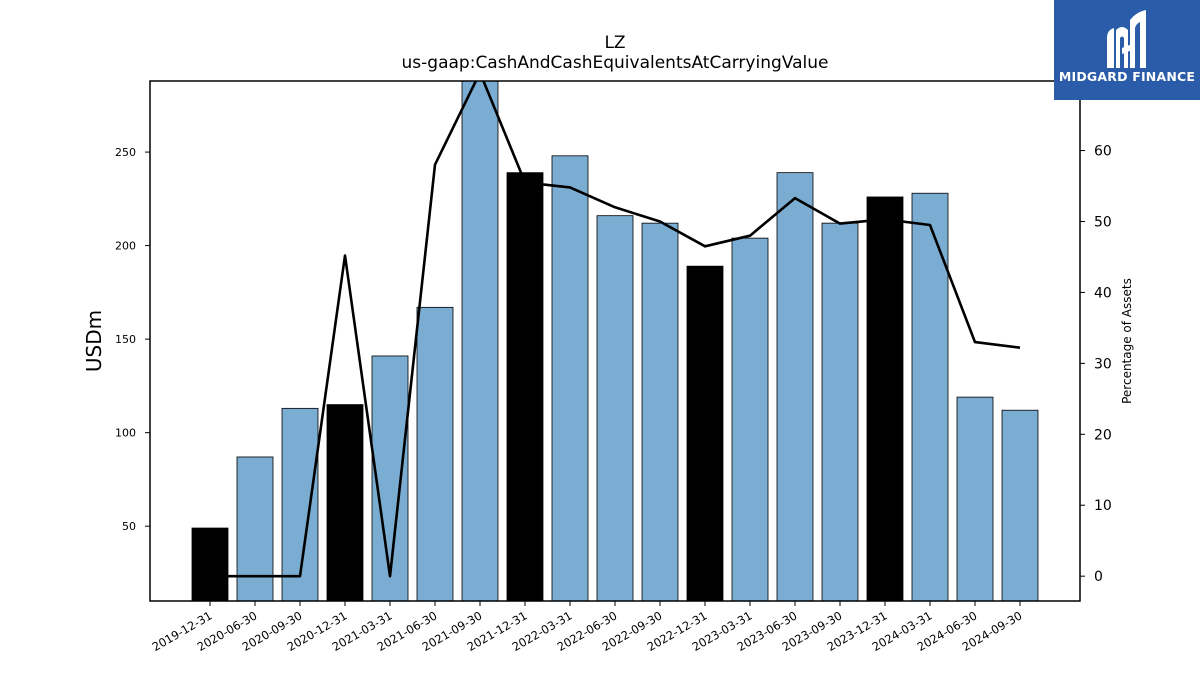 The width and height of the screenshot is (1200, 675). Describe the element at coordinates (1127, 76) in the screenshot. I see `logo-text: MIDGARD FINANCE` at that location.